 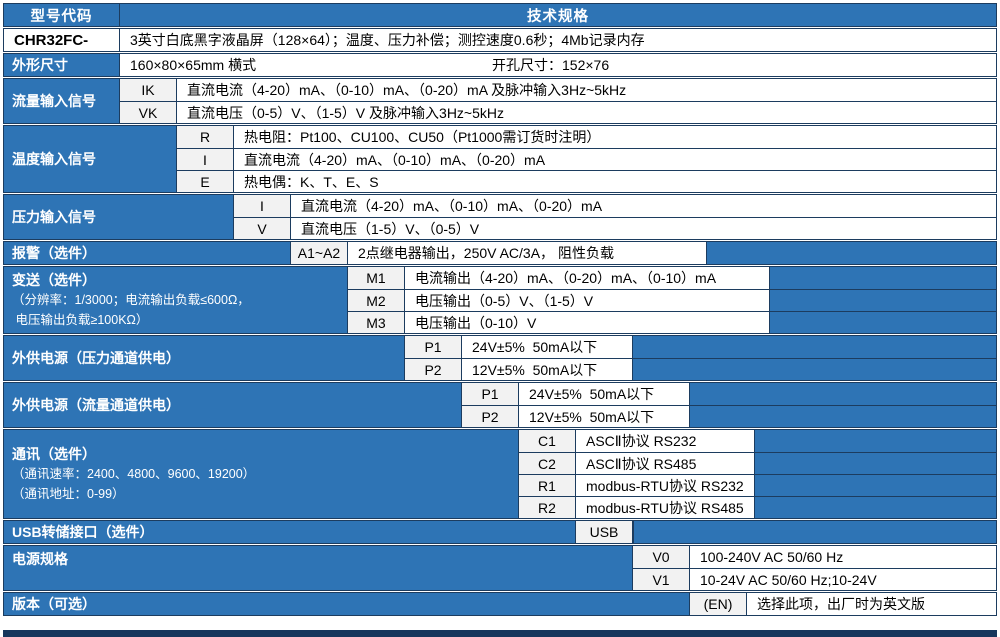 I want to click on dimension-spec: 160×80×65mm 横式 开孔尺寸：152×76, so click(x=558, y=65).